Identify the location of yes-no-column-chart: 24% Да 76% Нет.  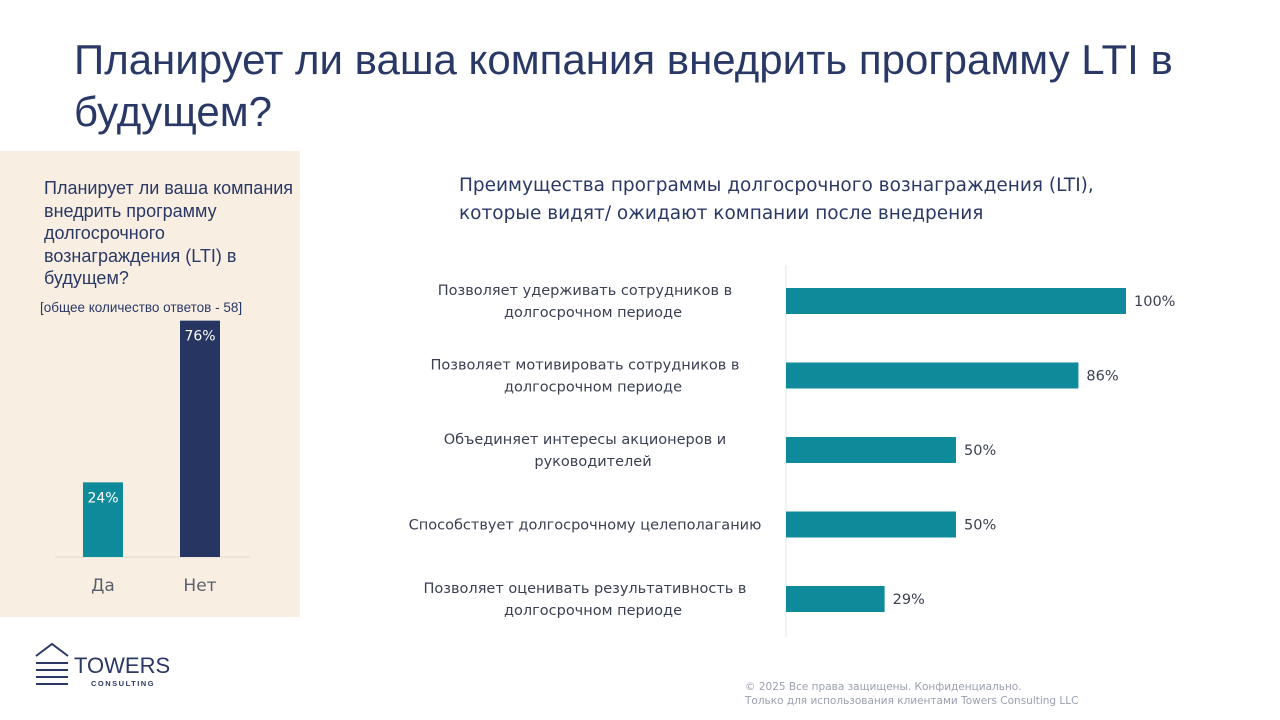
(152, 458).